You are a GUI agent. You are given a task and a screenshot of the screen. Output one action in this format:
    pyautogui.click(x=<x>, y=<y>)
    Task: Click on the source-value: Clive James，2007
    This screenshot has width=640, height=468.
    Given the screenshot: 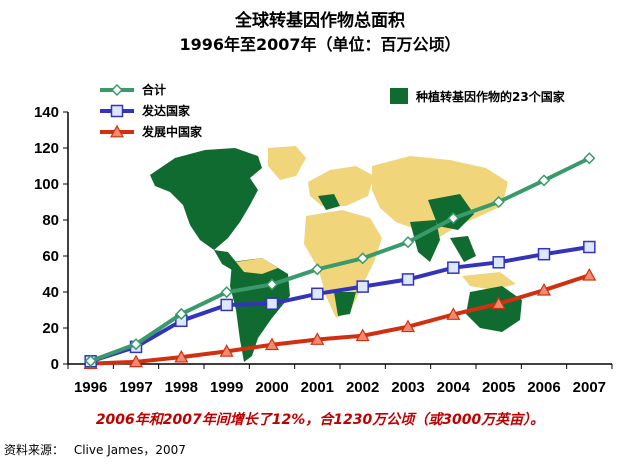 What is the action you would take?
    pyautogui.click(x=129, y=450)
    